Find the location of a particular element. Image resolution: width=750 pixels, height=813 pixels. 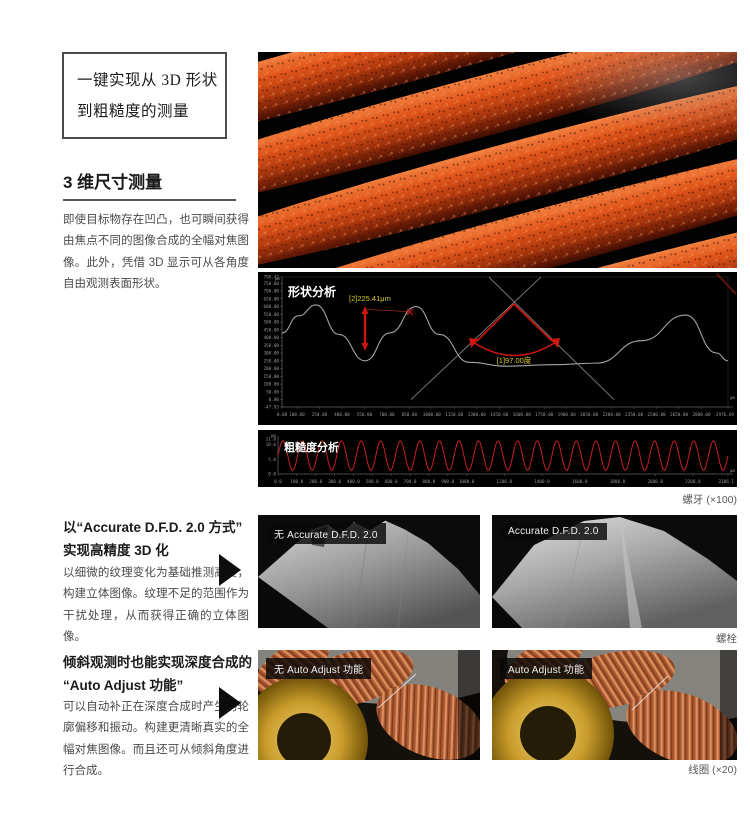

bolt-flank-smooth is located at coordinates (614, 572).